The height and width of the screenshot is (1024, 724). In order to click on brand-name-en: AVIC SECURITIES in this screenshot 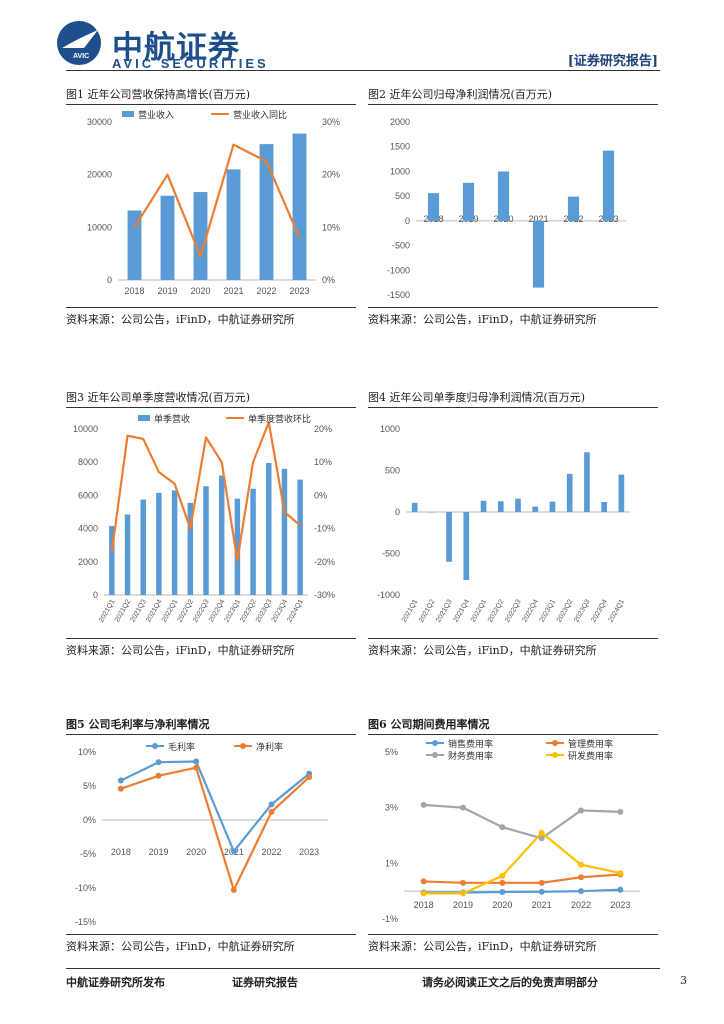, I will do `click(190, 63)`.